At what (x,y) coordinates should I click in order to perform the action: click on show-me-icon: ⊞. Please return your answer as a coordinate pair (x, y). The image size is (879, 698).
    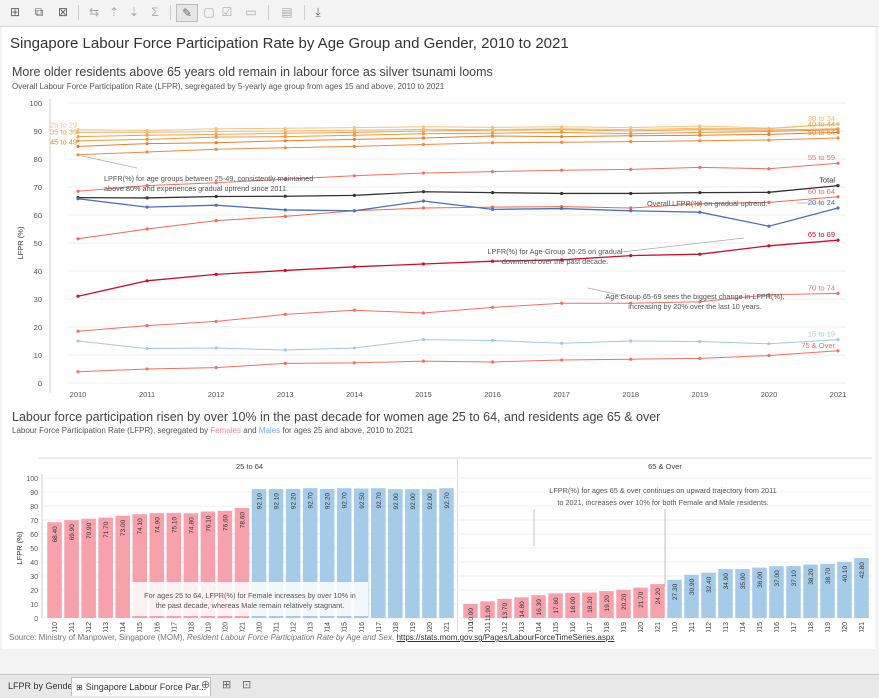
    Looking at the image, I should click on (15, 12).